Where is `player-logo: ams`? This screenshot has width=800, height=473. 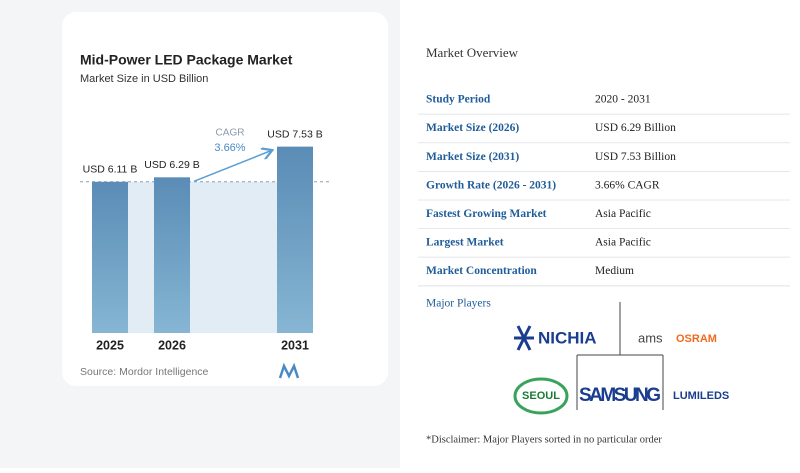 player-logo: ams is located at coordinates (650, 337).